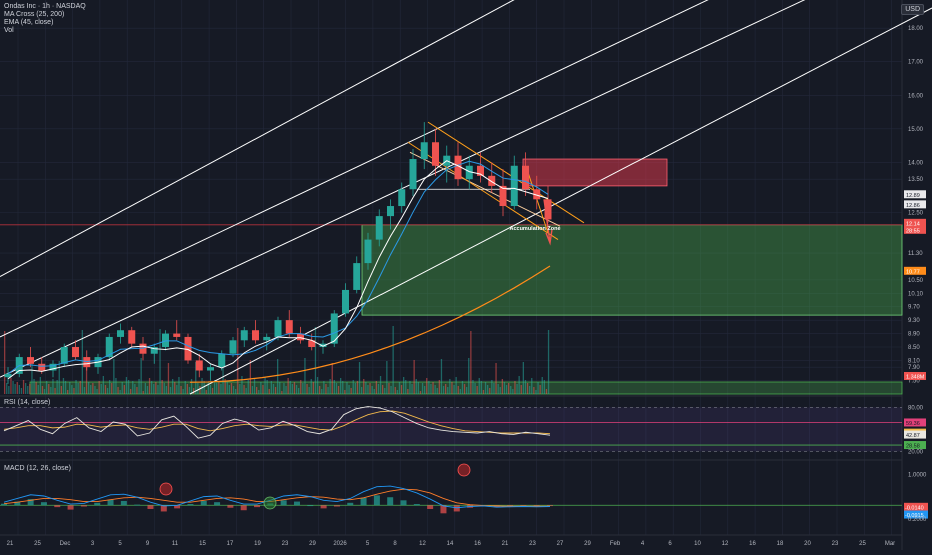 The image size is (932, 555). What do you see at coordinates (915, 254) in the screenshot?
I see `price-axis-label: 11.30` at bounding box center [915, 254].